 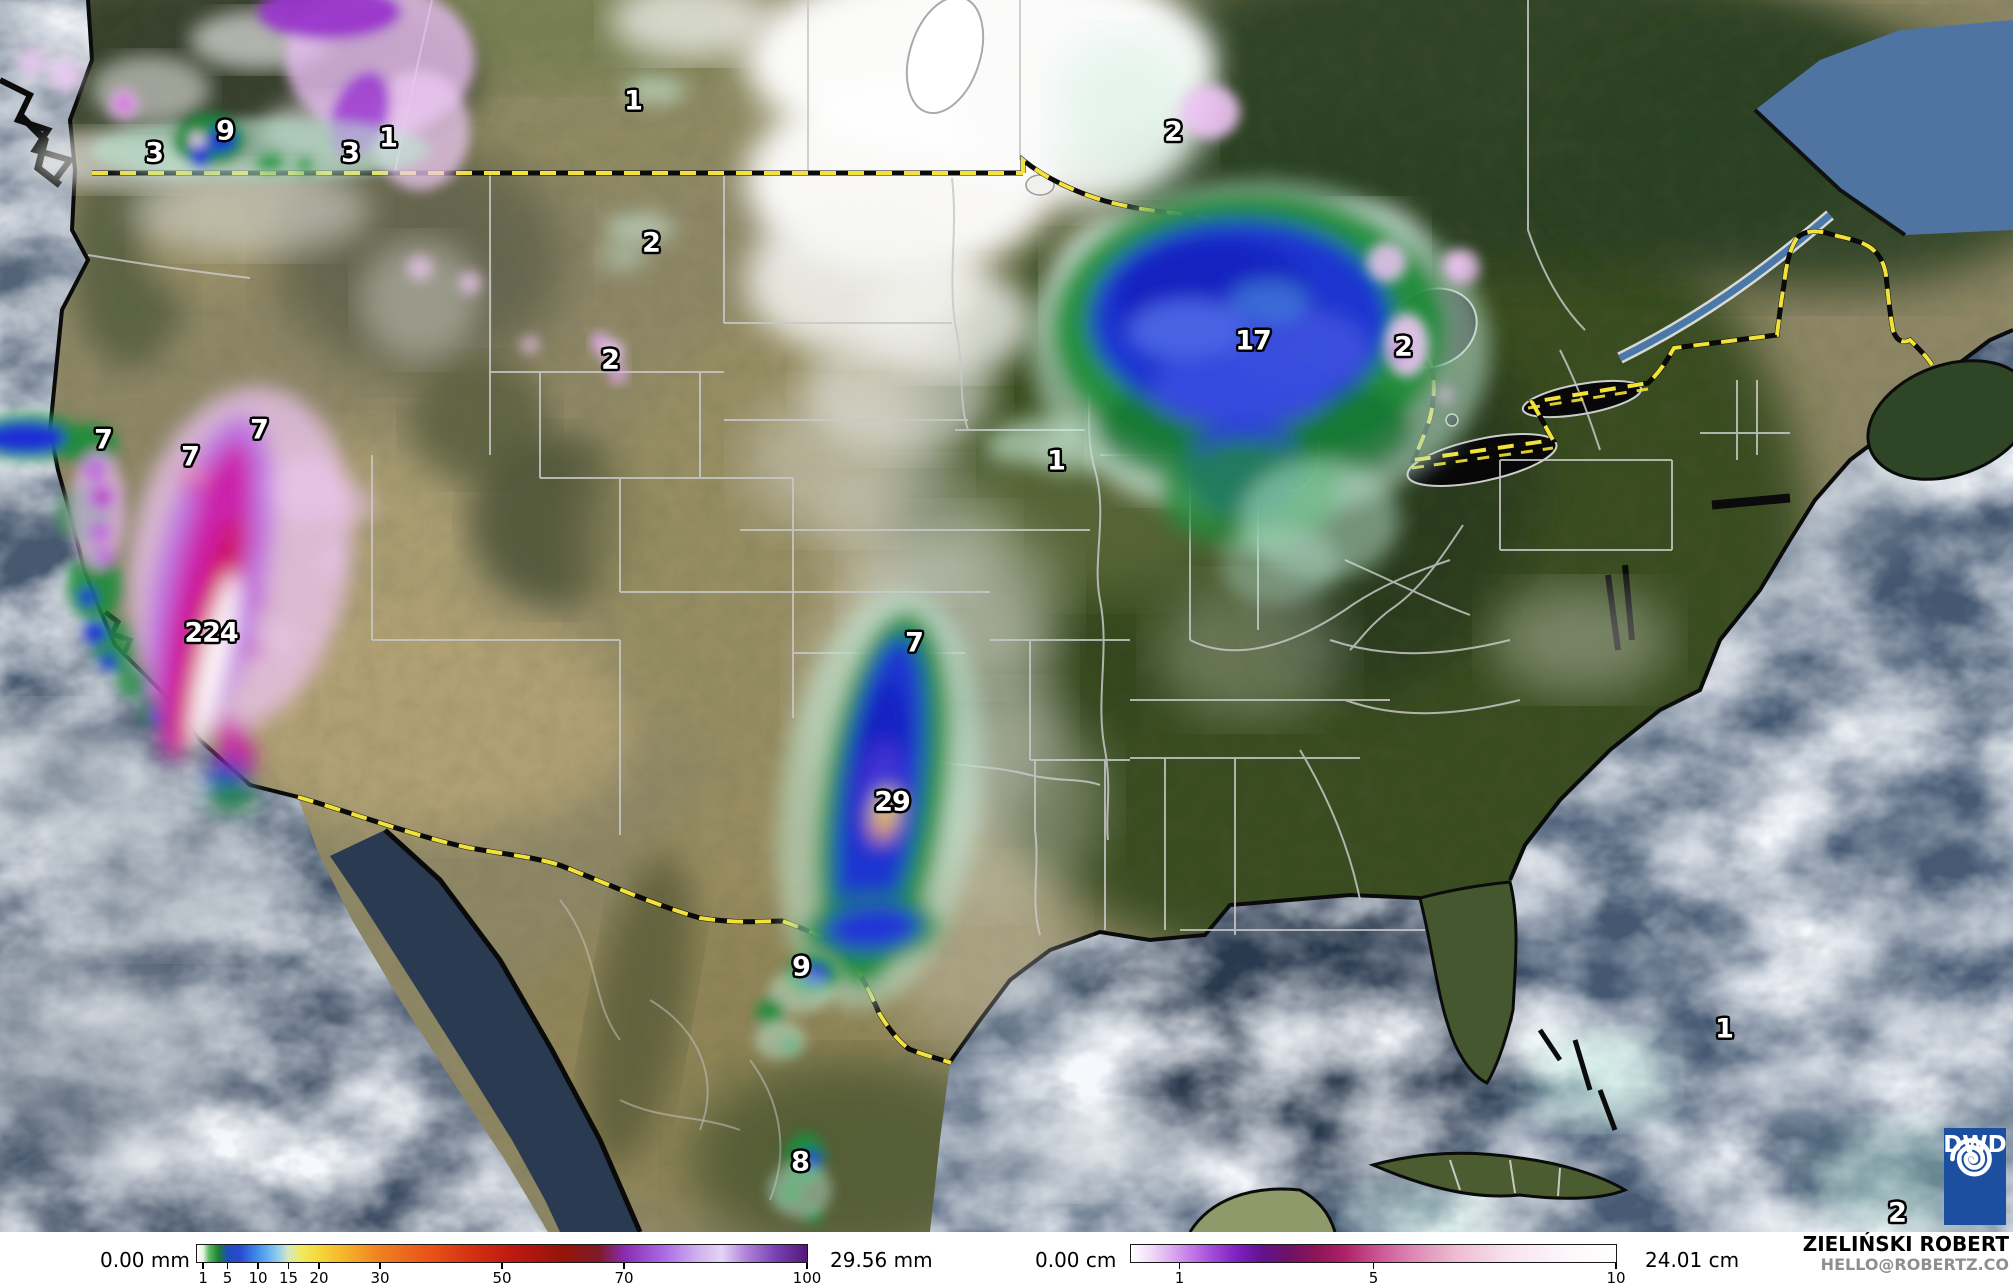 I want to click on attribution: ZIELIŃSKI ROBERT HELLO@ROBERTZ.CO, so click(x=1906, y=1253).